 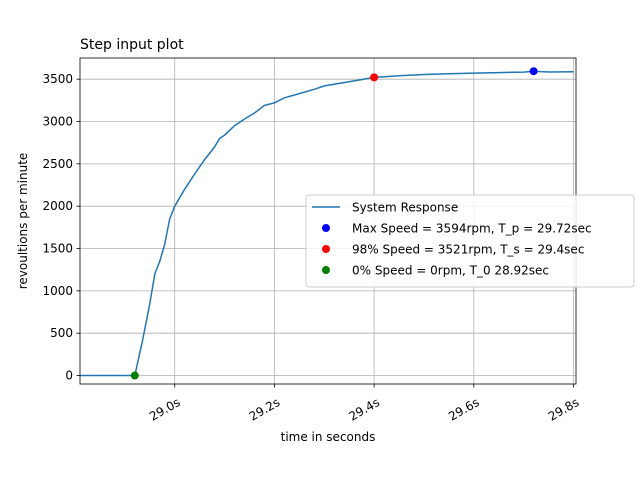 What do you see at coordinates (57, 291) in the screenshot?
I see `y-tick-label: 1000` at bounding box center [57, 291].